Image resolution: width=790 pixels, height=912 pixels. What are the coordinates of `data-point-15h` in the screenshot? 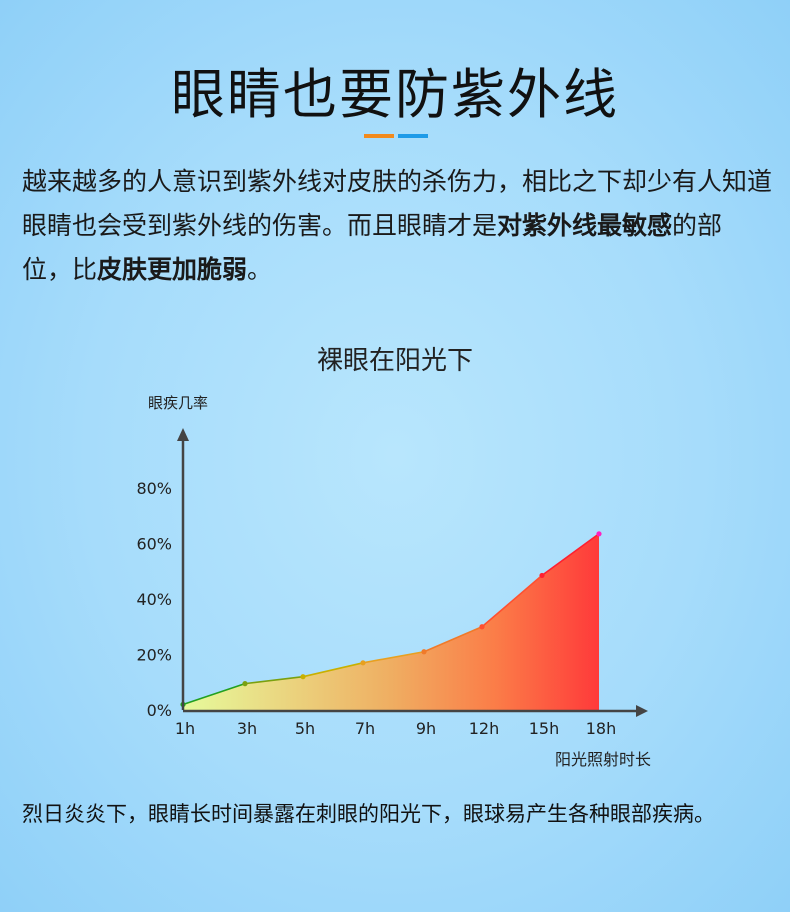 It's located at (542, 575).